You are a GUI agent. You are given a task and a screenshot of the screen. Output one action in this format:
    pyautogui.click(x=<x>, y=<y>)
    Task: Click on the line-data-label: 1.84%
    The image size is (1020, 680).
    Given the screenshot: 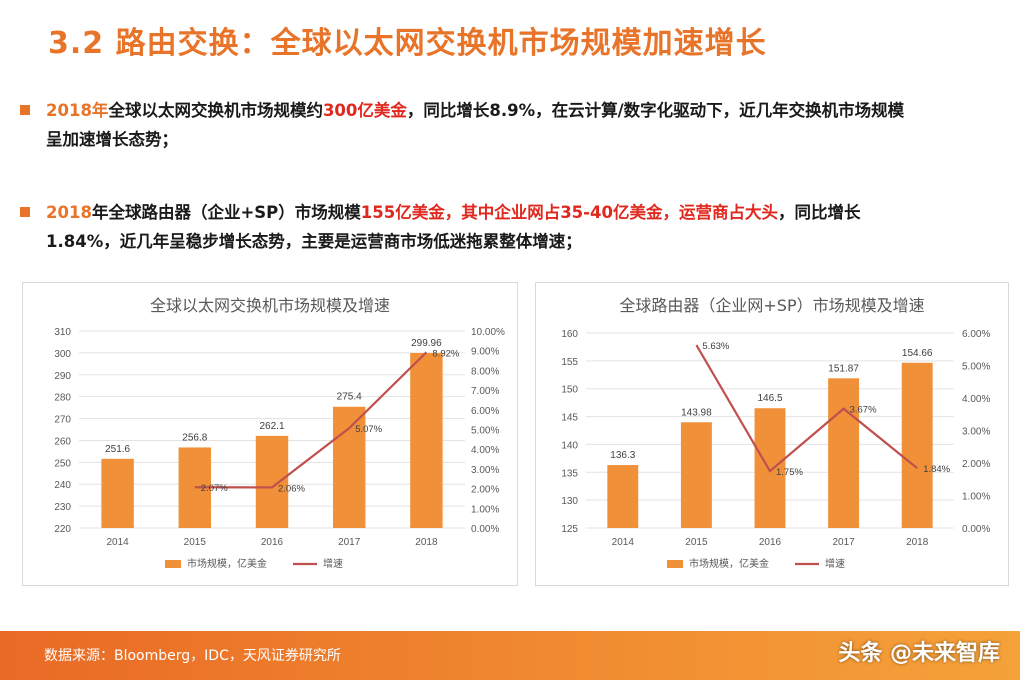 What is the action you would take?
    pyautogui.click(x=936, y=469)
    